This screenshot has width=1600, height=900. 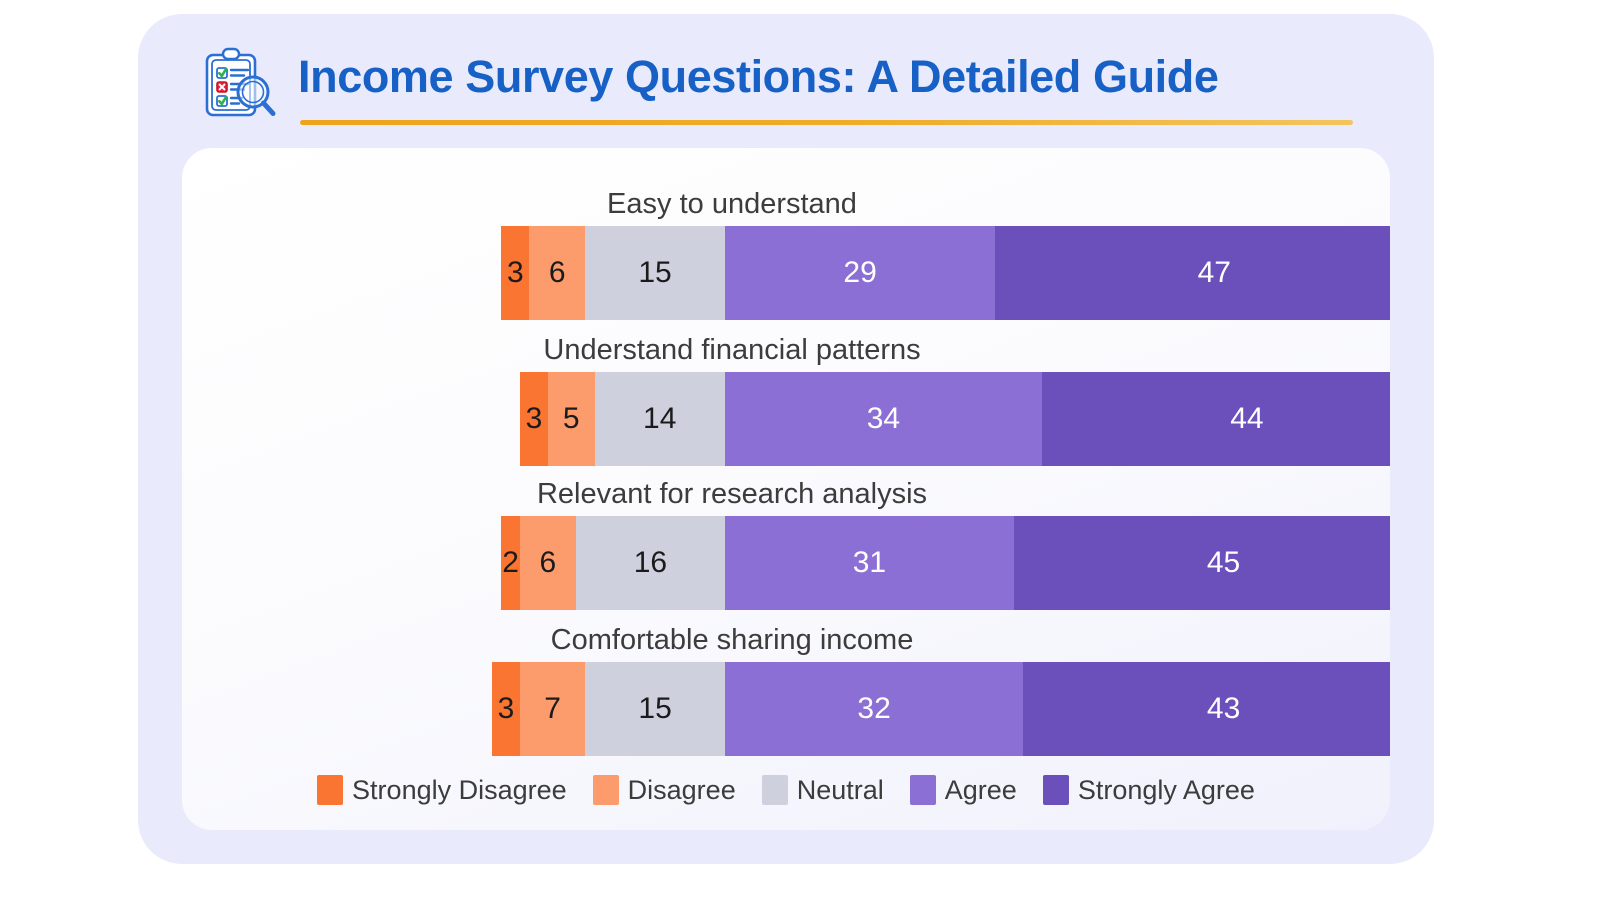 I want to click on bar-segment: 32, so click(x=874, y=709).